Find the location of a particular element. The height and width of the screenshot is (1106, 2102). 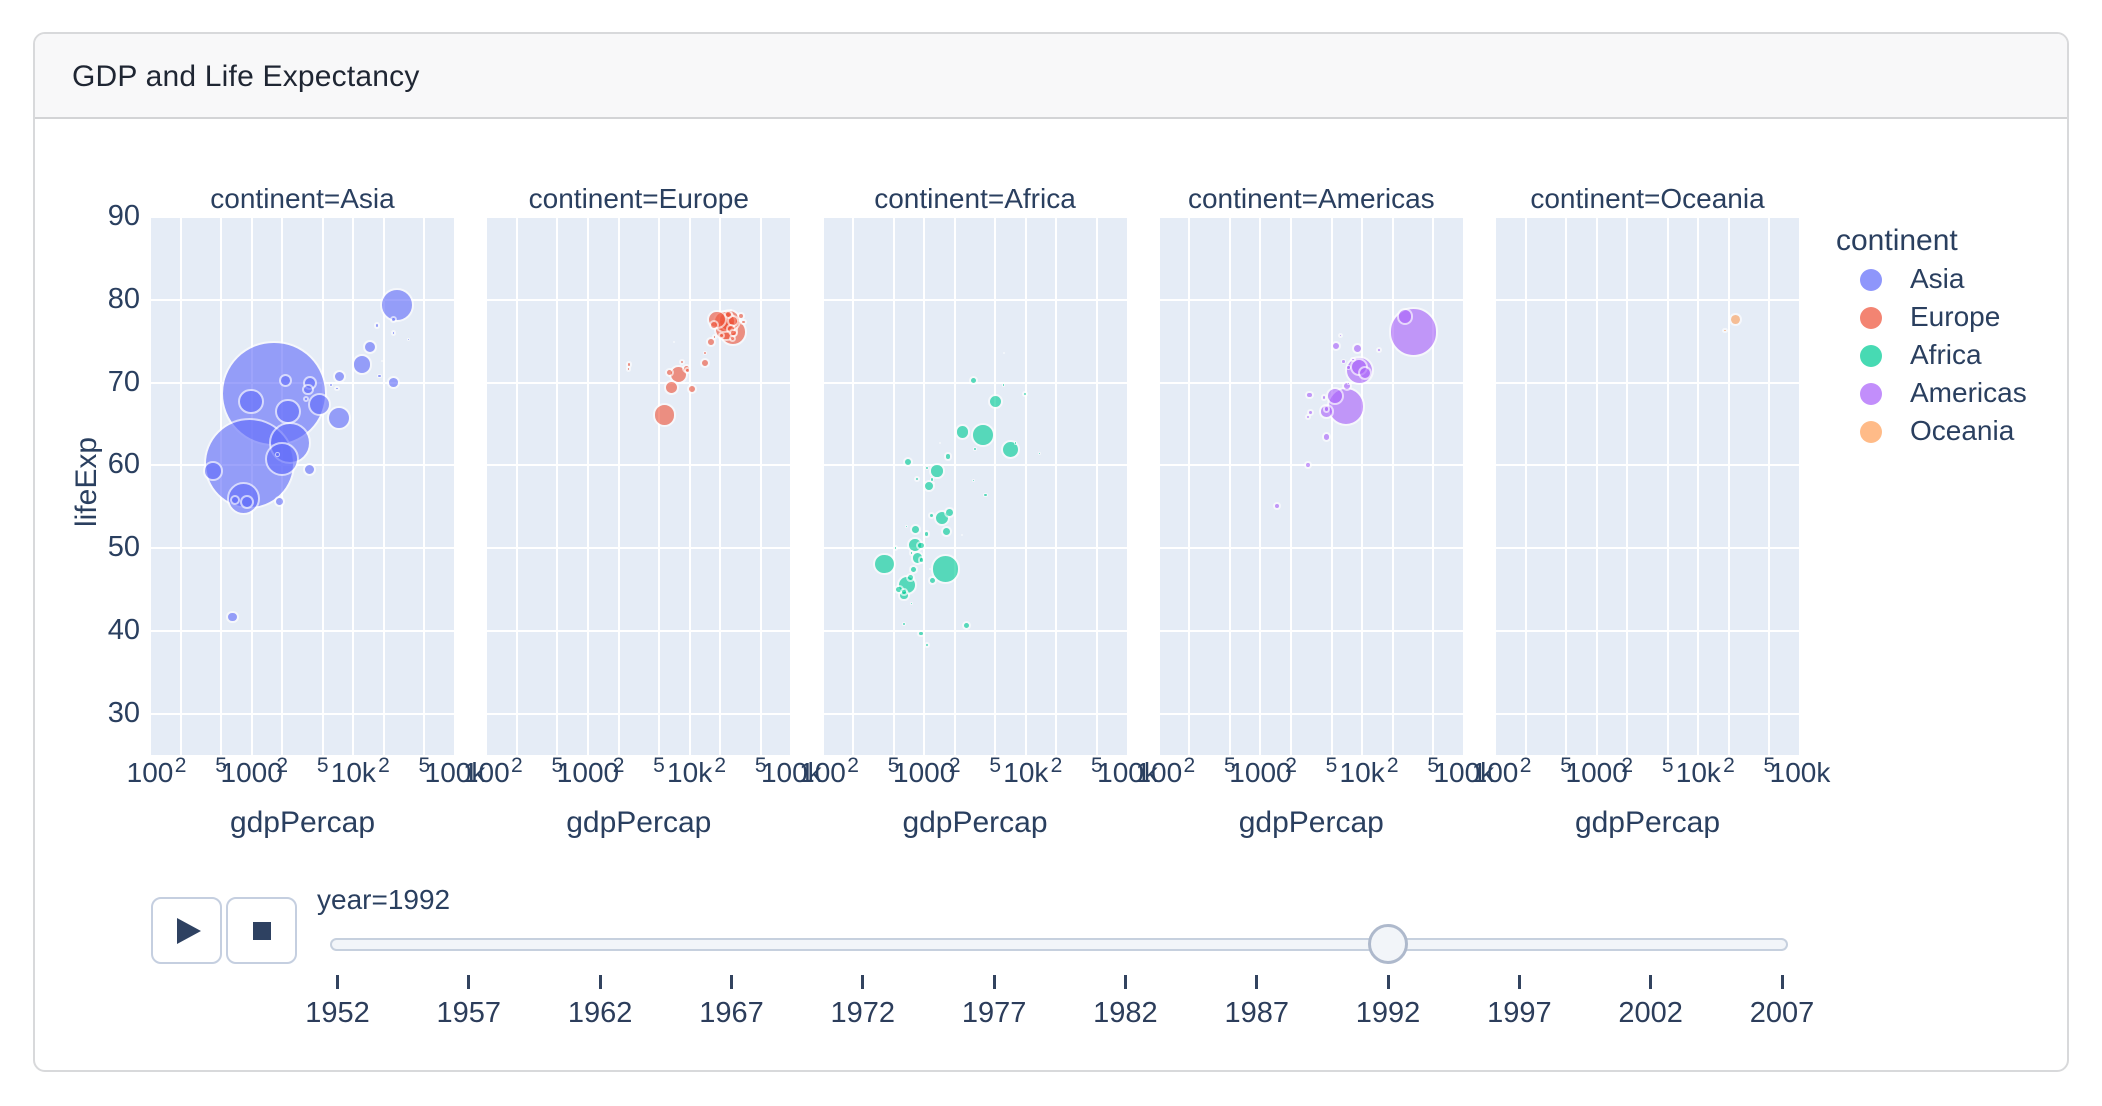

play-button is located at coordinates (186, 930).